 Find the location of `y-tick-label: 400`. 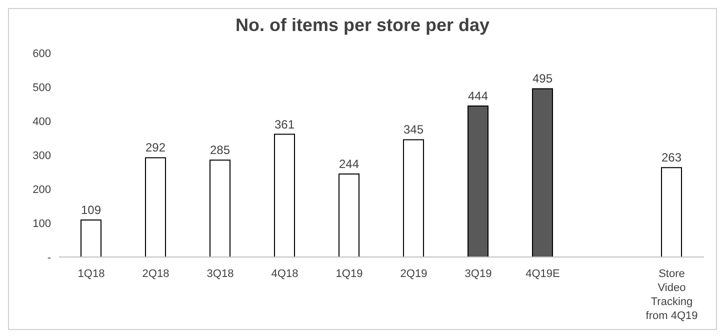

y-tick-label: 400 is located at coordinates (41, 122).